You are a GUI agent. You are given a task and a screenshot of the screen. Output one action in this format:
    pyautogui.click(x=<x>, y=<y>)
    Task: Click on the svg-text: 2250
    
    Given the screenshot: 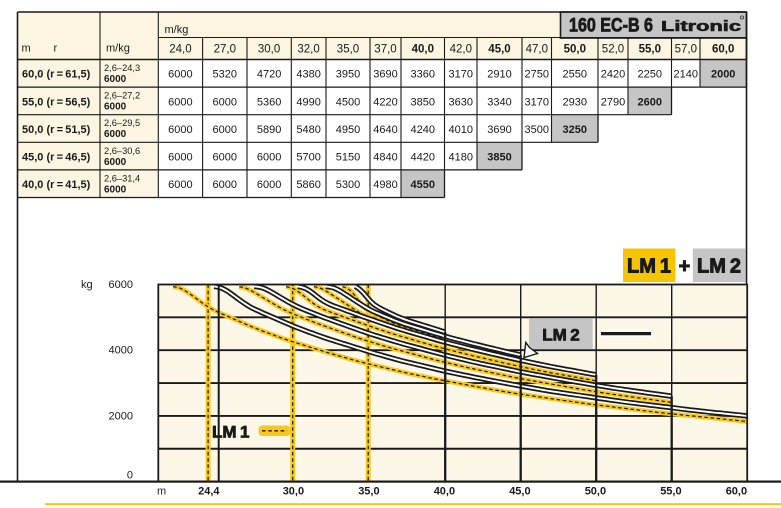 What is the action you would take?
    pyautogui.click(x=650, y=75)
    